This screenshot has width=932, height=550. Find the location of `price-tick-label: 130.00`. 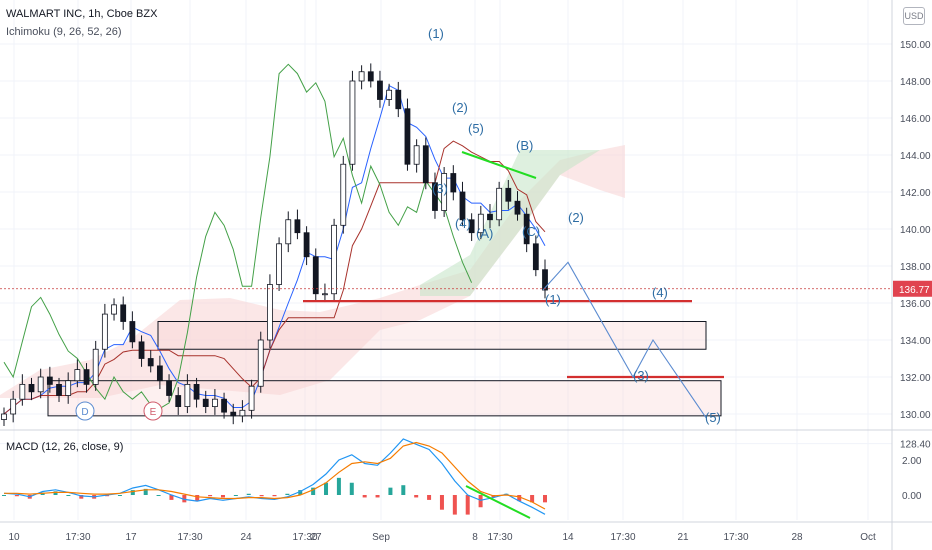

price-tick-label: 130.00 is located at coordinates (915, 415).